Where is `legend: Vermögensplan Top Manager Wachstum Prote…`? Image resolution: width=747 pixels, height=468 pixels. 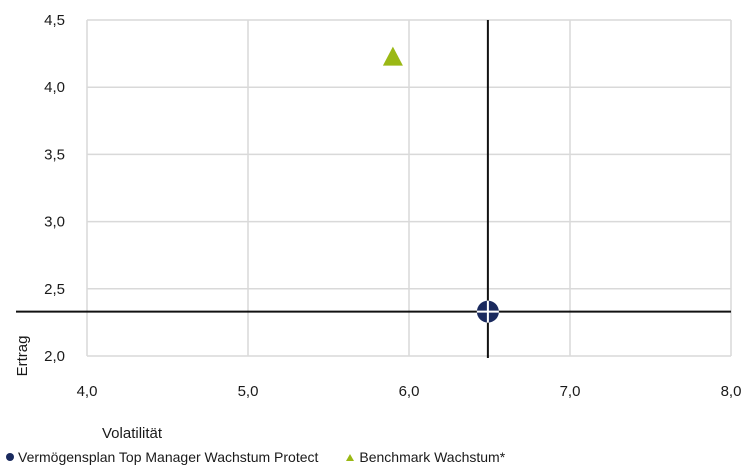 legend: Vermögensplan Top Manager Wachstum Prote… is located at coordinates (269, 457).